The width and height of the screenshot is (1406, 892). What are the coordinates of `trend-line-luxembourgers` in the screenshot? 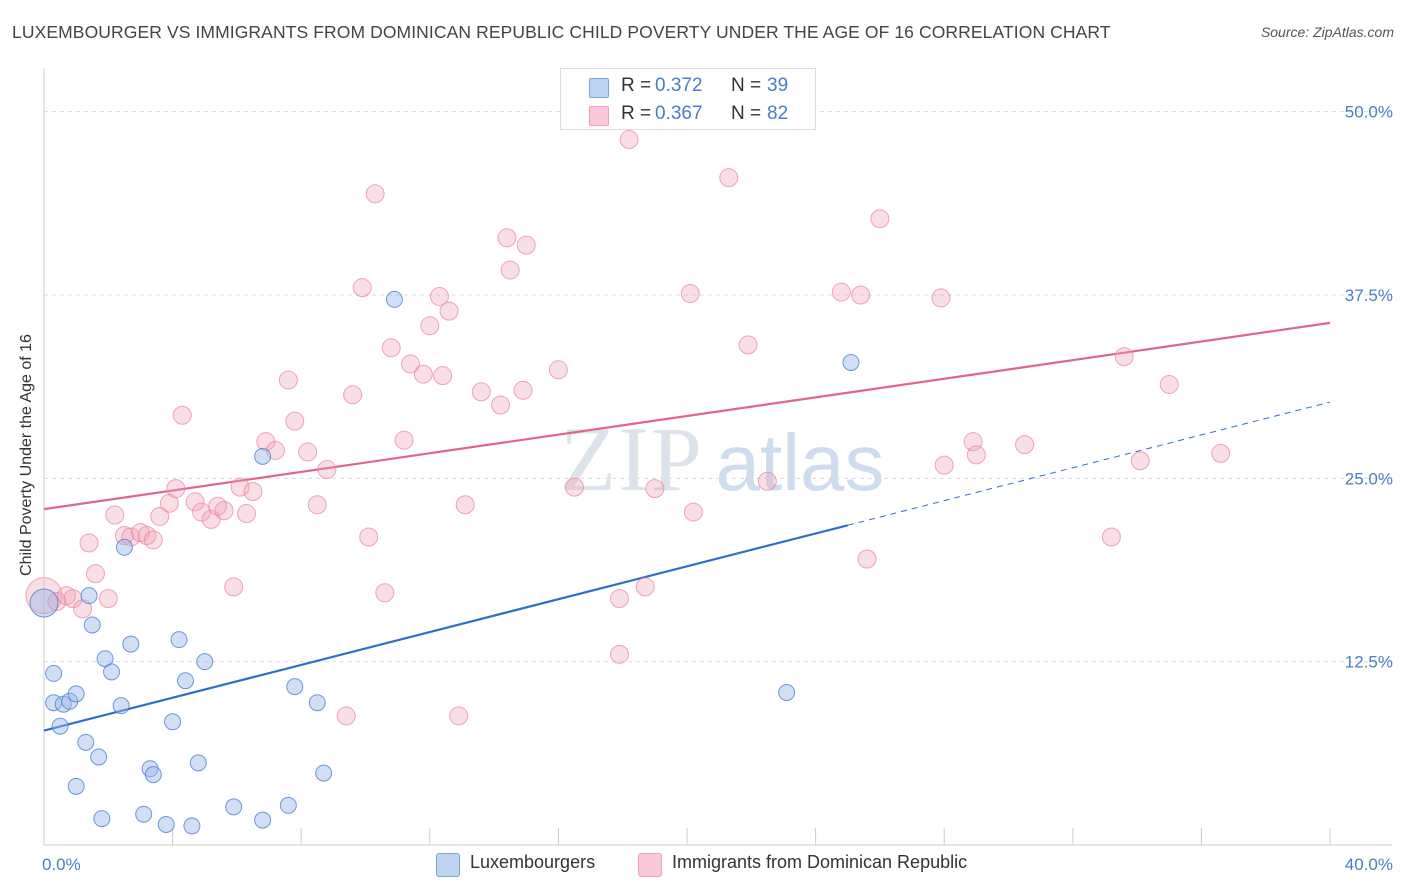 It's located at (446, 628).